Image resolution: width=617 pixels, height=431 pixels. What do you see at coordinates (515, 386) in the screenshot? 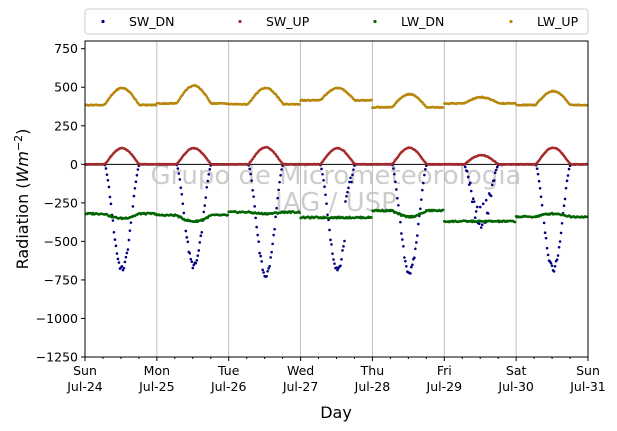
I see `x-tick-label-date-6: Jul-30` at bounding box center [515, 386].